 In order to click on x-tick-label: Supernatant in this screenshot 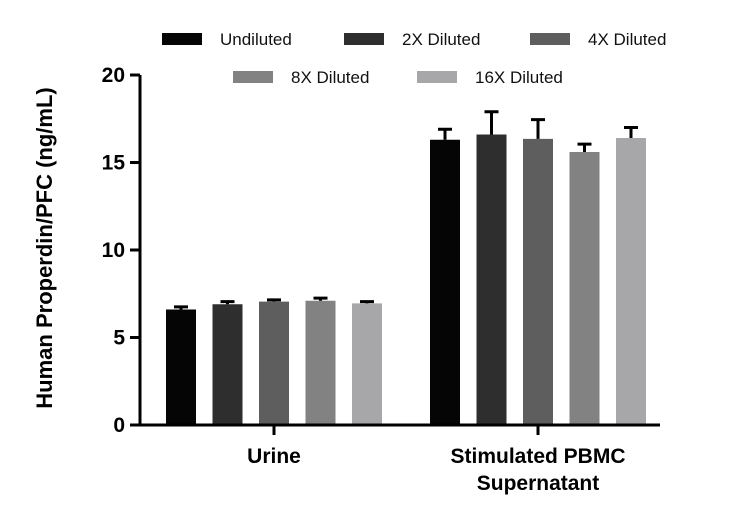, I will do `click(538, 483)`.